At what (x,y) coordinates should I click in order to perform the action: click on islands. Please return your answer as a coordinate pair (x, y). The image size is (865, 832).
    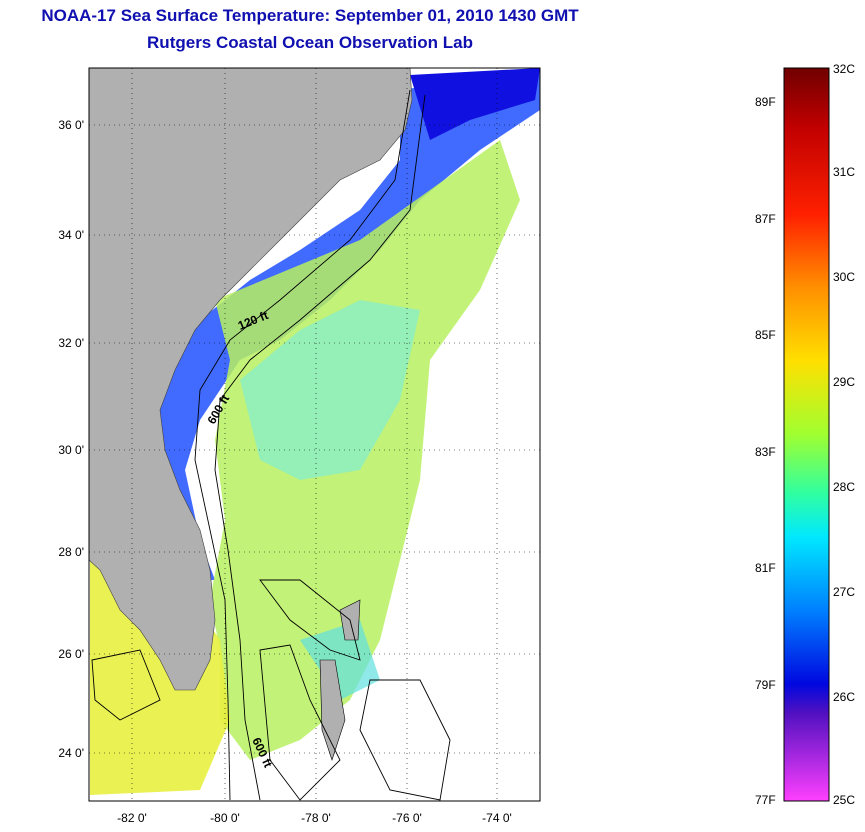
    Looking at the image, I should click on (340, 680).